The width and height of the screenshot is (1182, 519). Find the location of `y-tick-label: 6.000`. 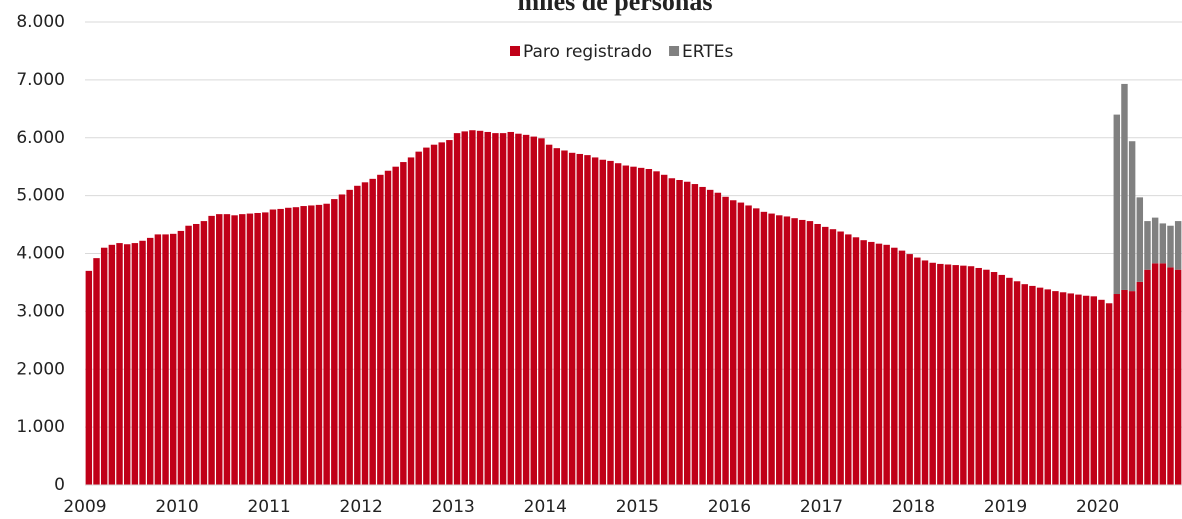

y-tick-label: 6.000 is located at coordinates (40, 138).